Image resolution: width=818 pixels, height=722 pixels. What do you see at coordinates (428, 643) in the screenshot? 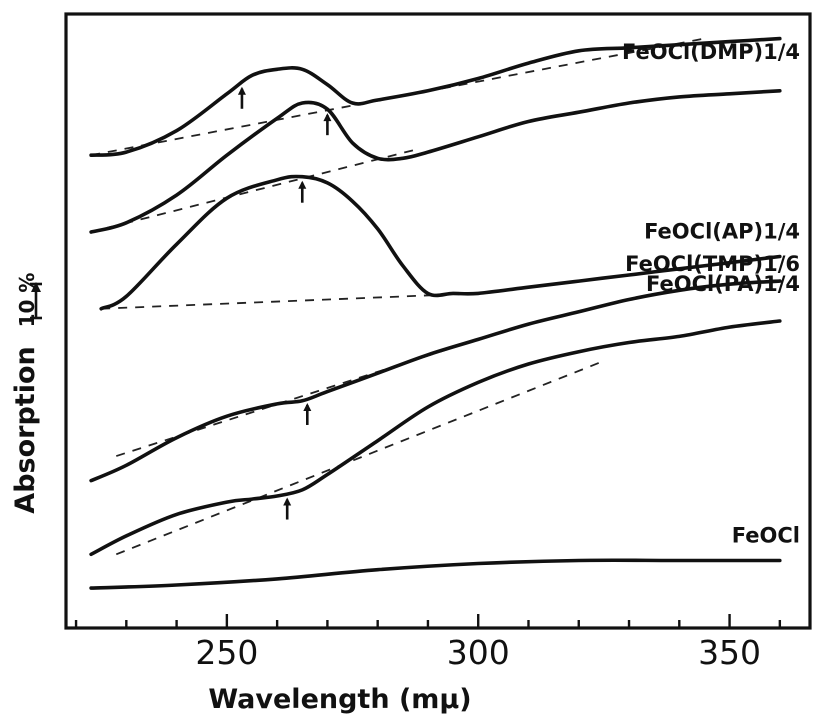
I see `x-axis-ticks: 250 300 350` at bounding box center [428, 643].